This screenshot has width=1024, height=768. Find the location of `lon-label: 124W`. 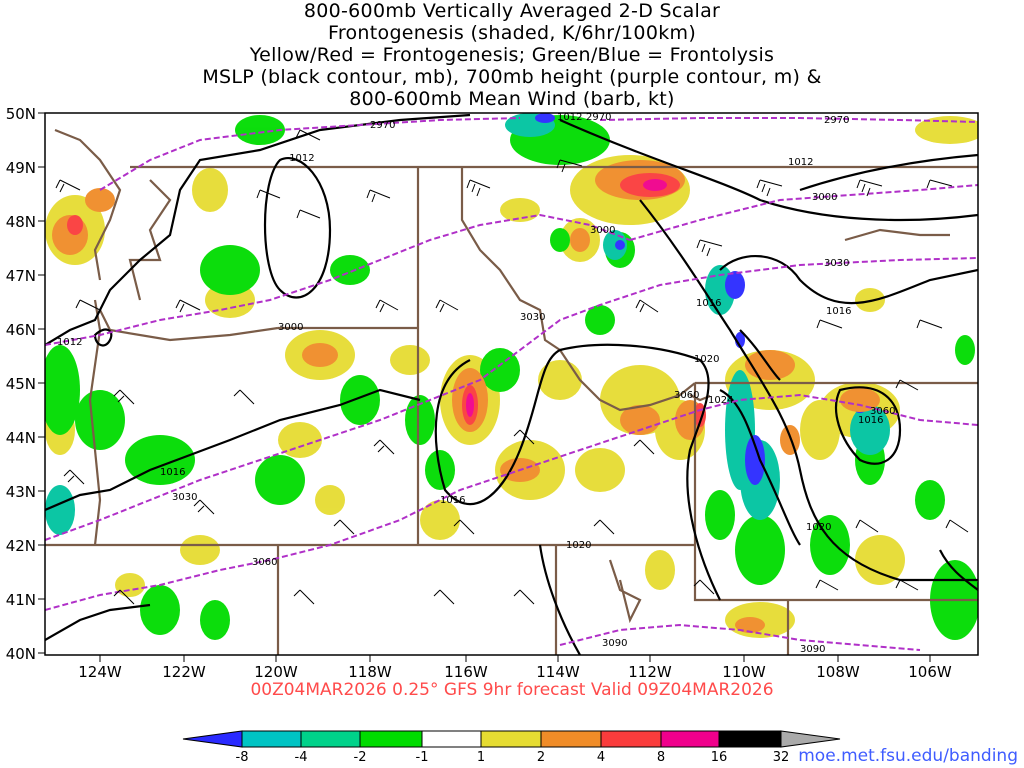

lon-label: 124W is located at coordinates (100, 672).